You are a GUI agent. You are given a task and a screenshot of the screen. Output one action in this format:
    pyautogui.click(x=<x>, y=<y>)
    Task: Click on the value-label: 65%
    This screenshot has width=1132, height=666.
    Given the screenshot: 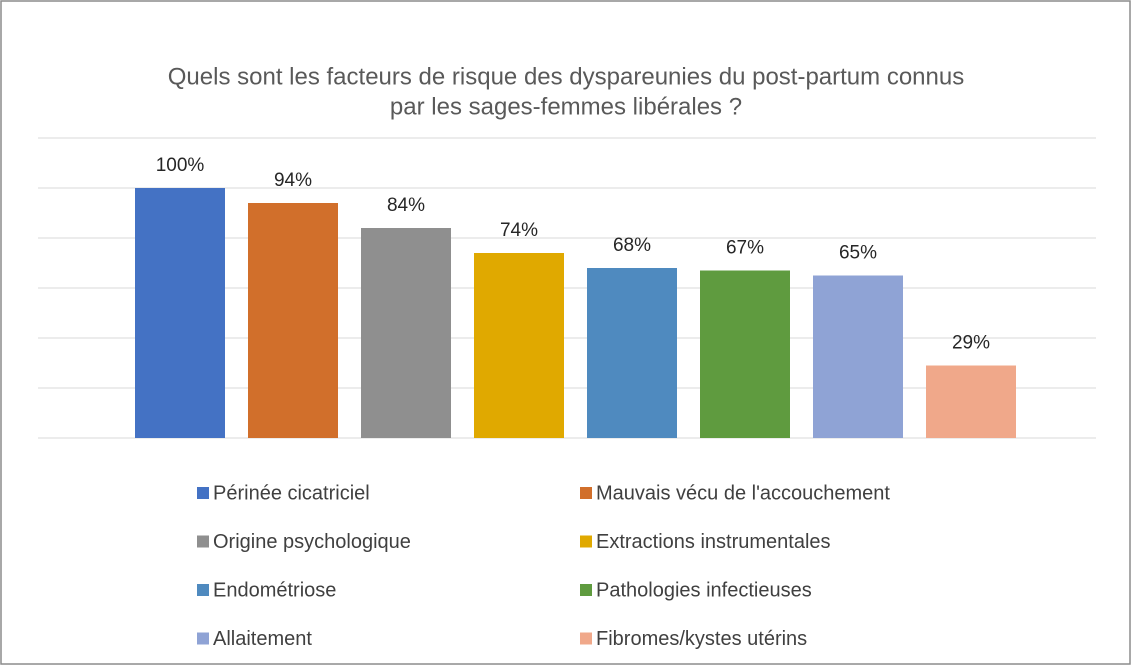 What is the action you would take?
    pyautogui.click(x=858, y=253)
    